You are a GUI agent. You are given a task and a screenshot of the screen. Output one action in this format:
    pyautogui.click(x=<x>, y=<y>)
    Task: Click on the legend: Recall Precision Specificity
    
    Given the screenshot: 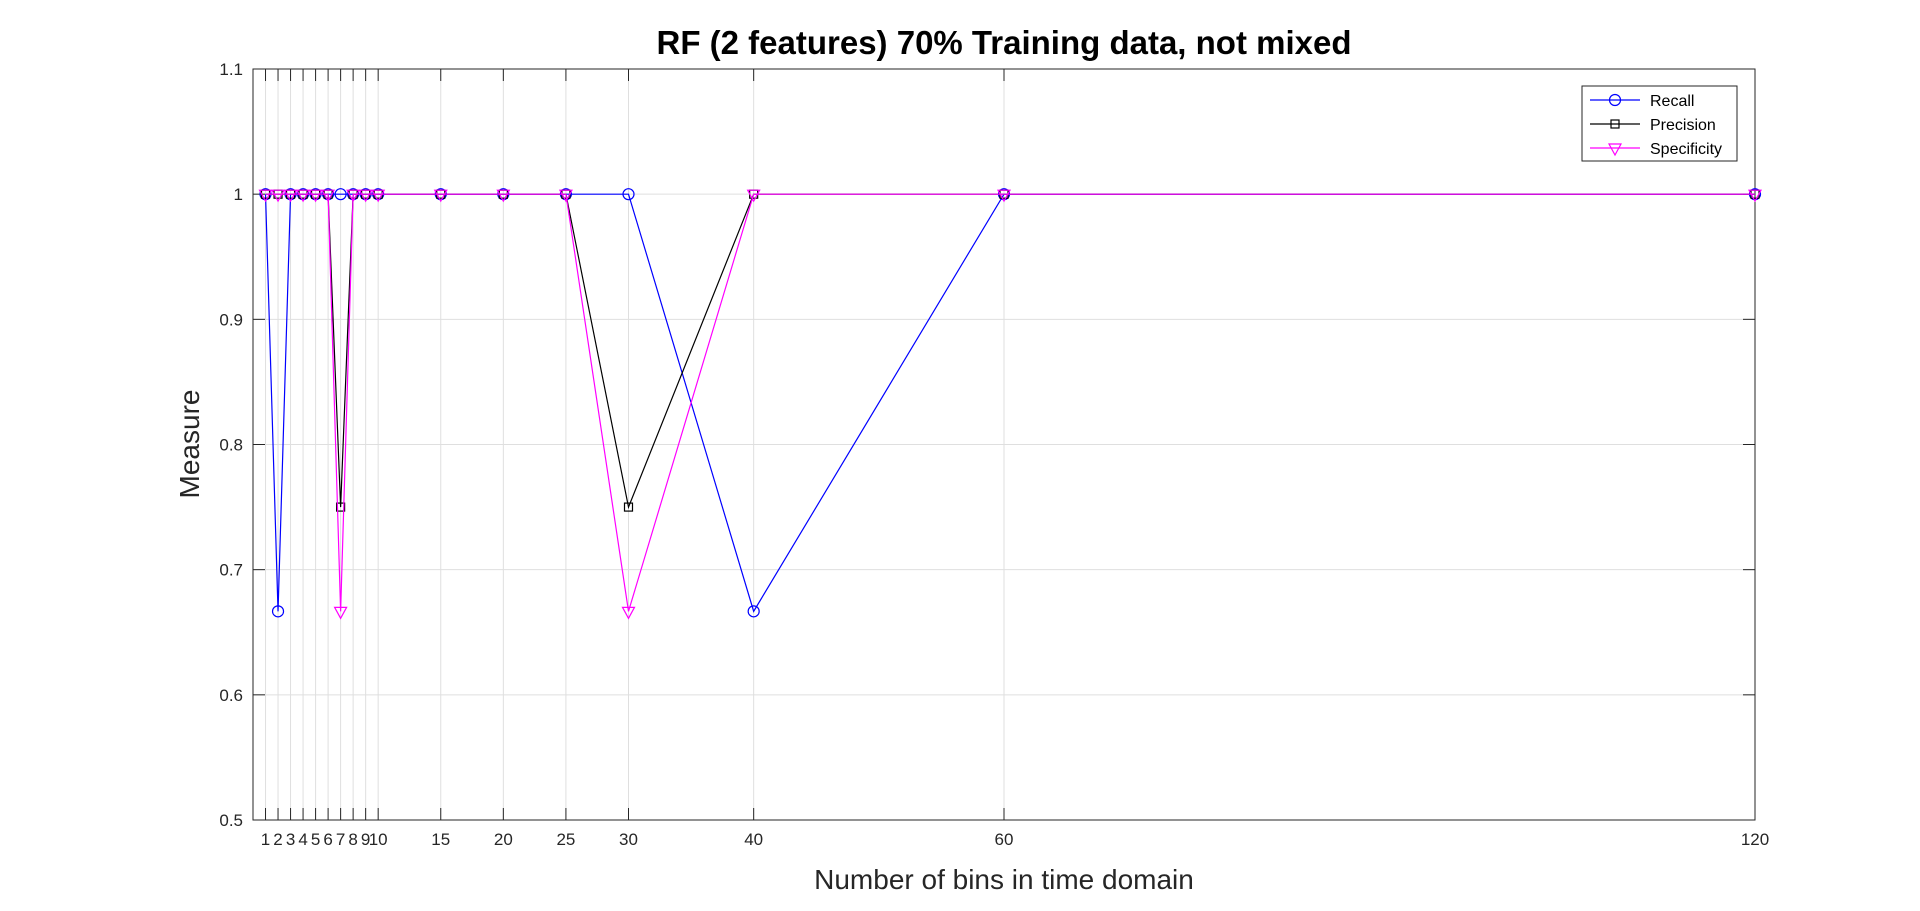 What is the action you would take?
    pyautogui.click(x=1659, y=123)
    